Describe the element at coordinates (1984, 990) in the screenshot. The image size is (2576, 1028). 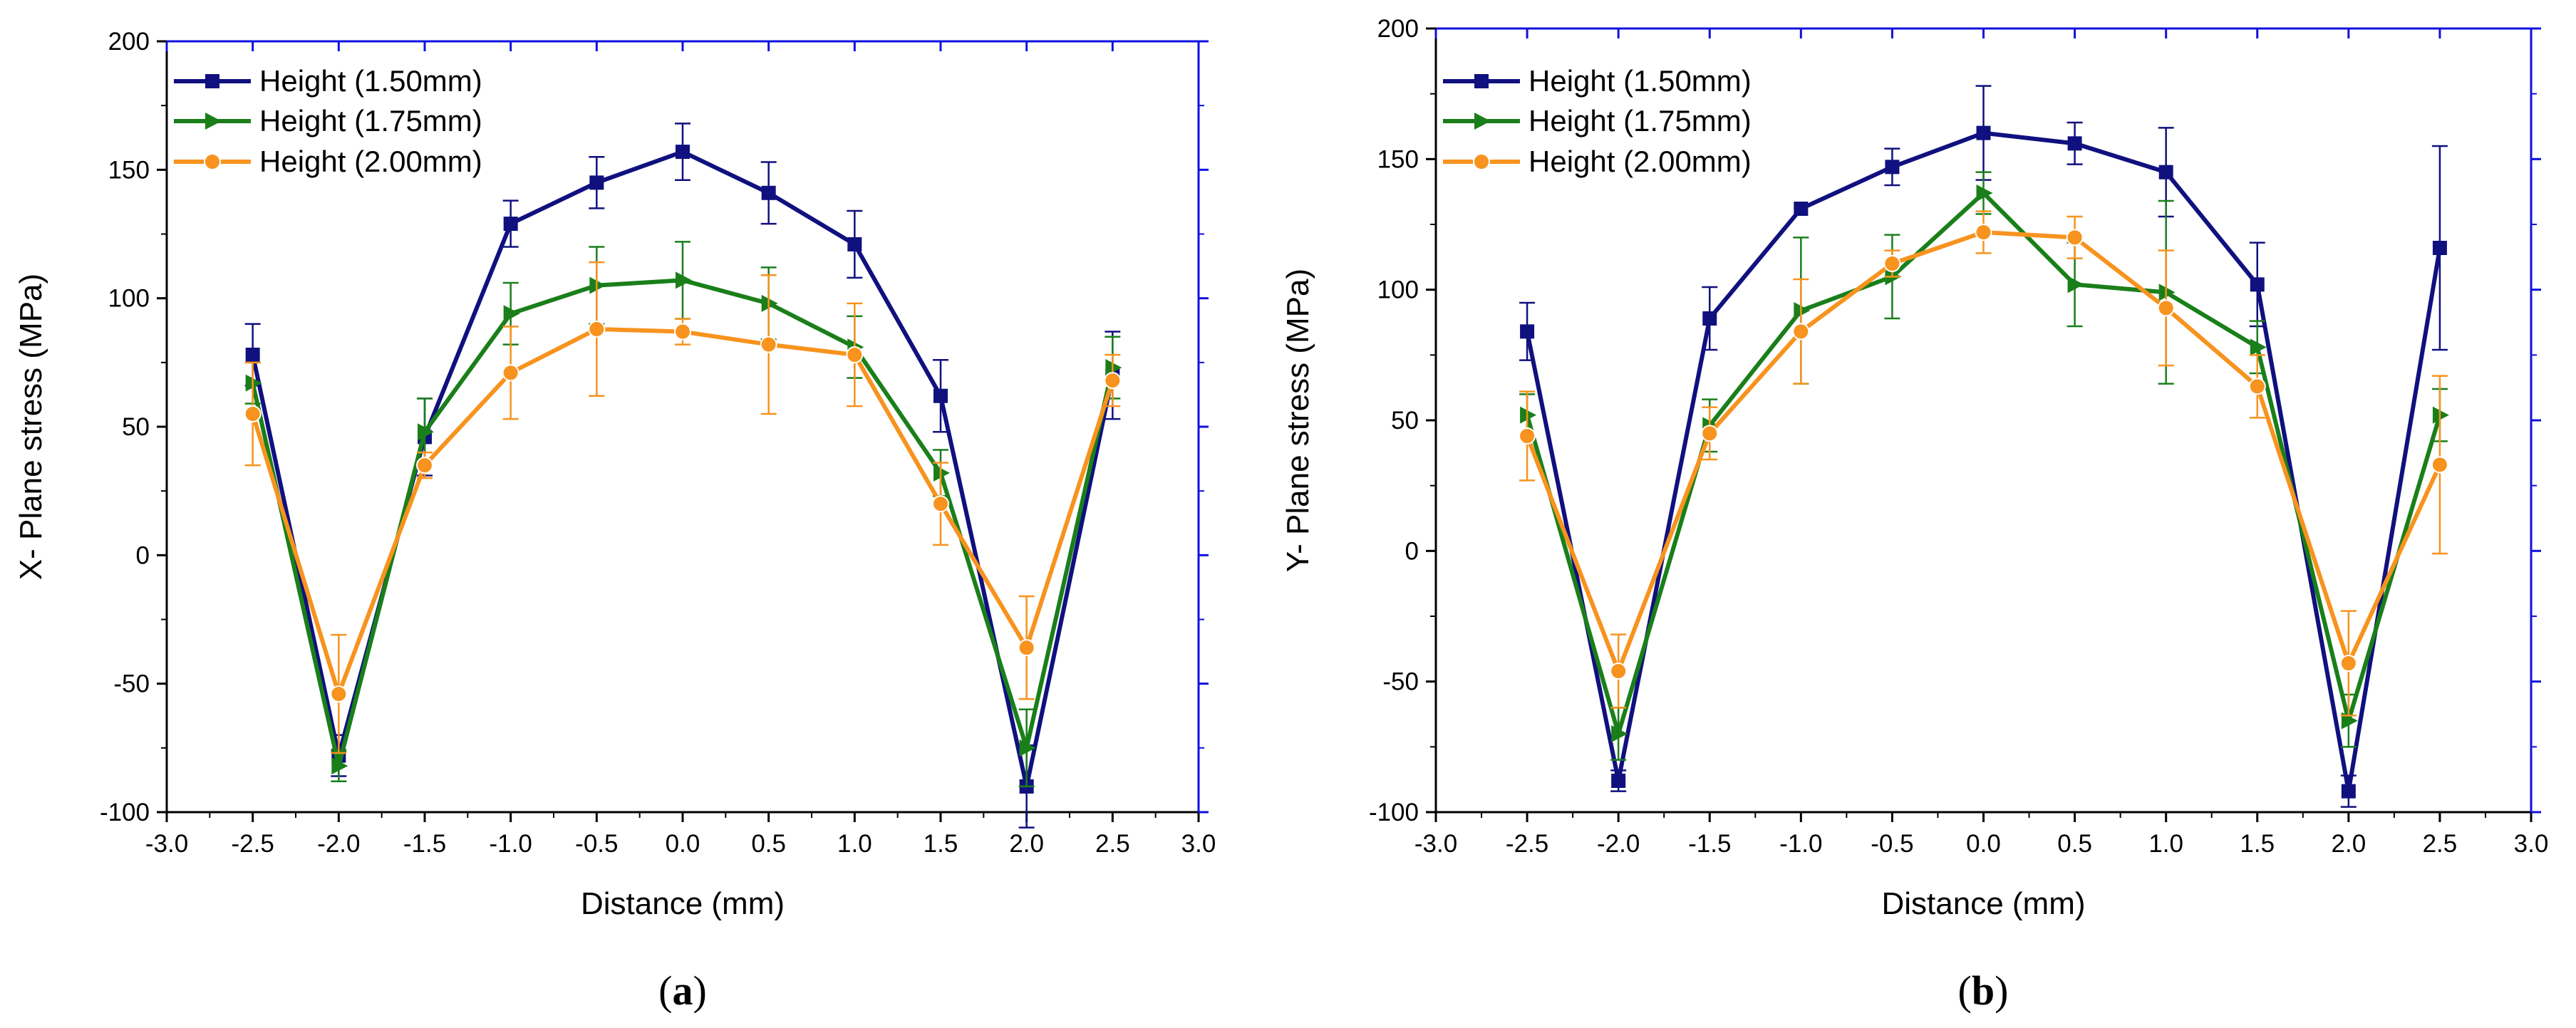
I see `panel-label: (b)` at that location.